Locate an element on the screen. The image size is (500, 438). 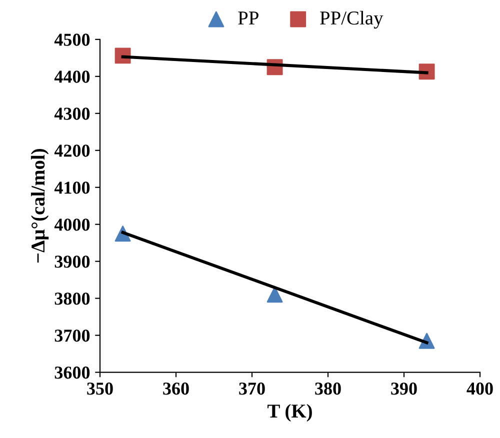
x-tick-label: 400 is located at coordinates (479, 388).